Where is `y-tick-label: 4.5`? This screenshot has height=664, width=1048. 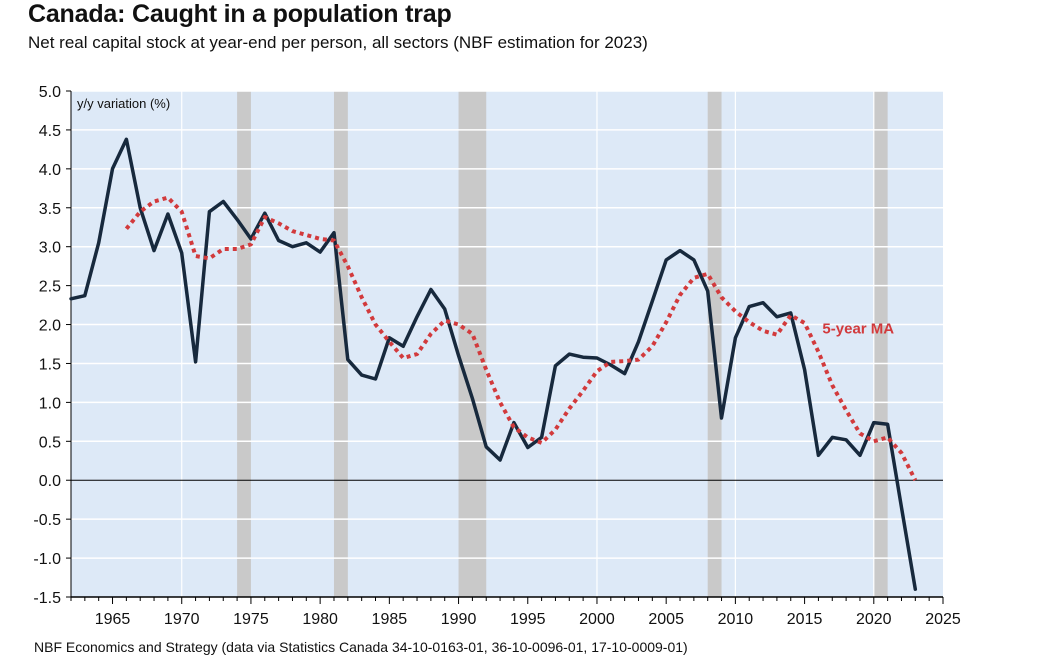 y-tick-label: 4.5 is located at coordinates (50, 131).